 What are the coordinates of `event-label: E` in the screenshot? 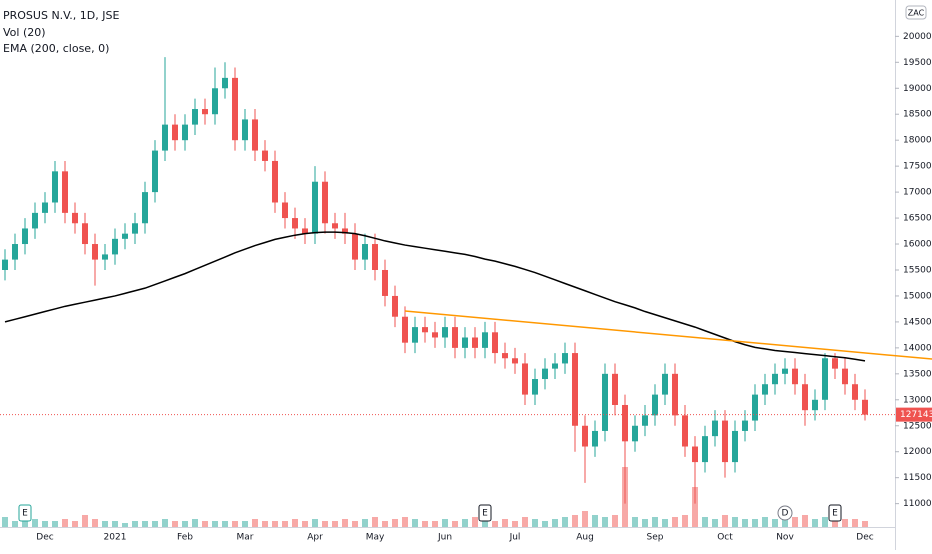 It's located at (835, 514).